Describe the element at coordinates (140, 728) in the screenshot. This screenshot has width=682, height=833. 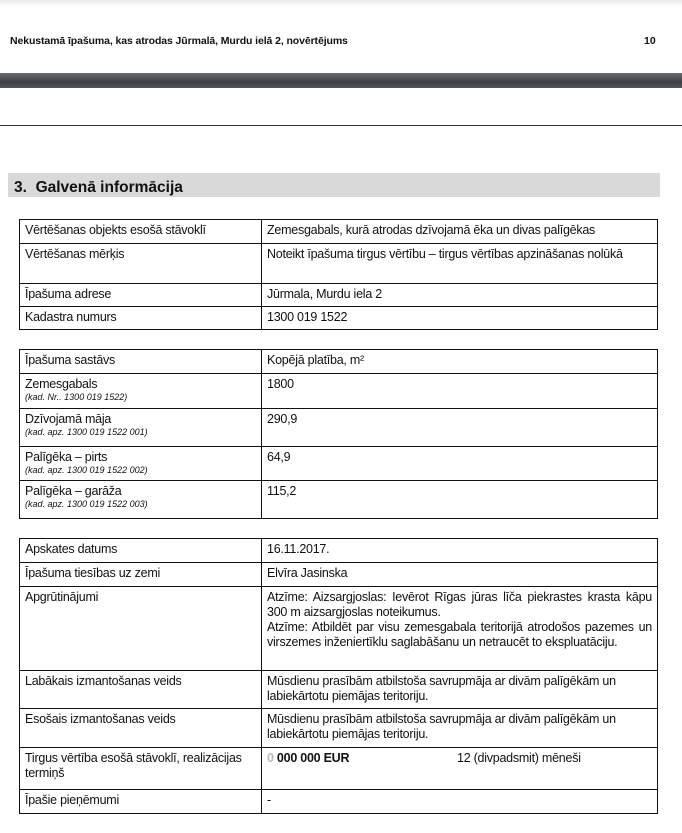
I see `cell-label: Esošais izmantošanas veids` at that location.